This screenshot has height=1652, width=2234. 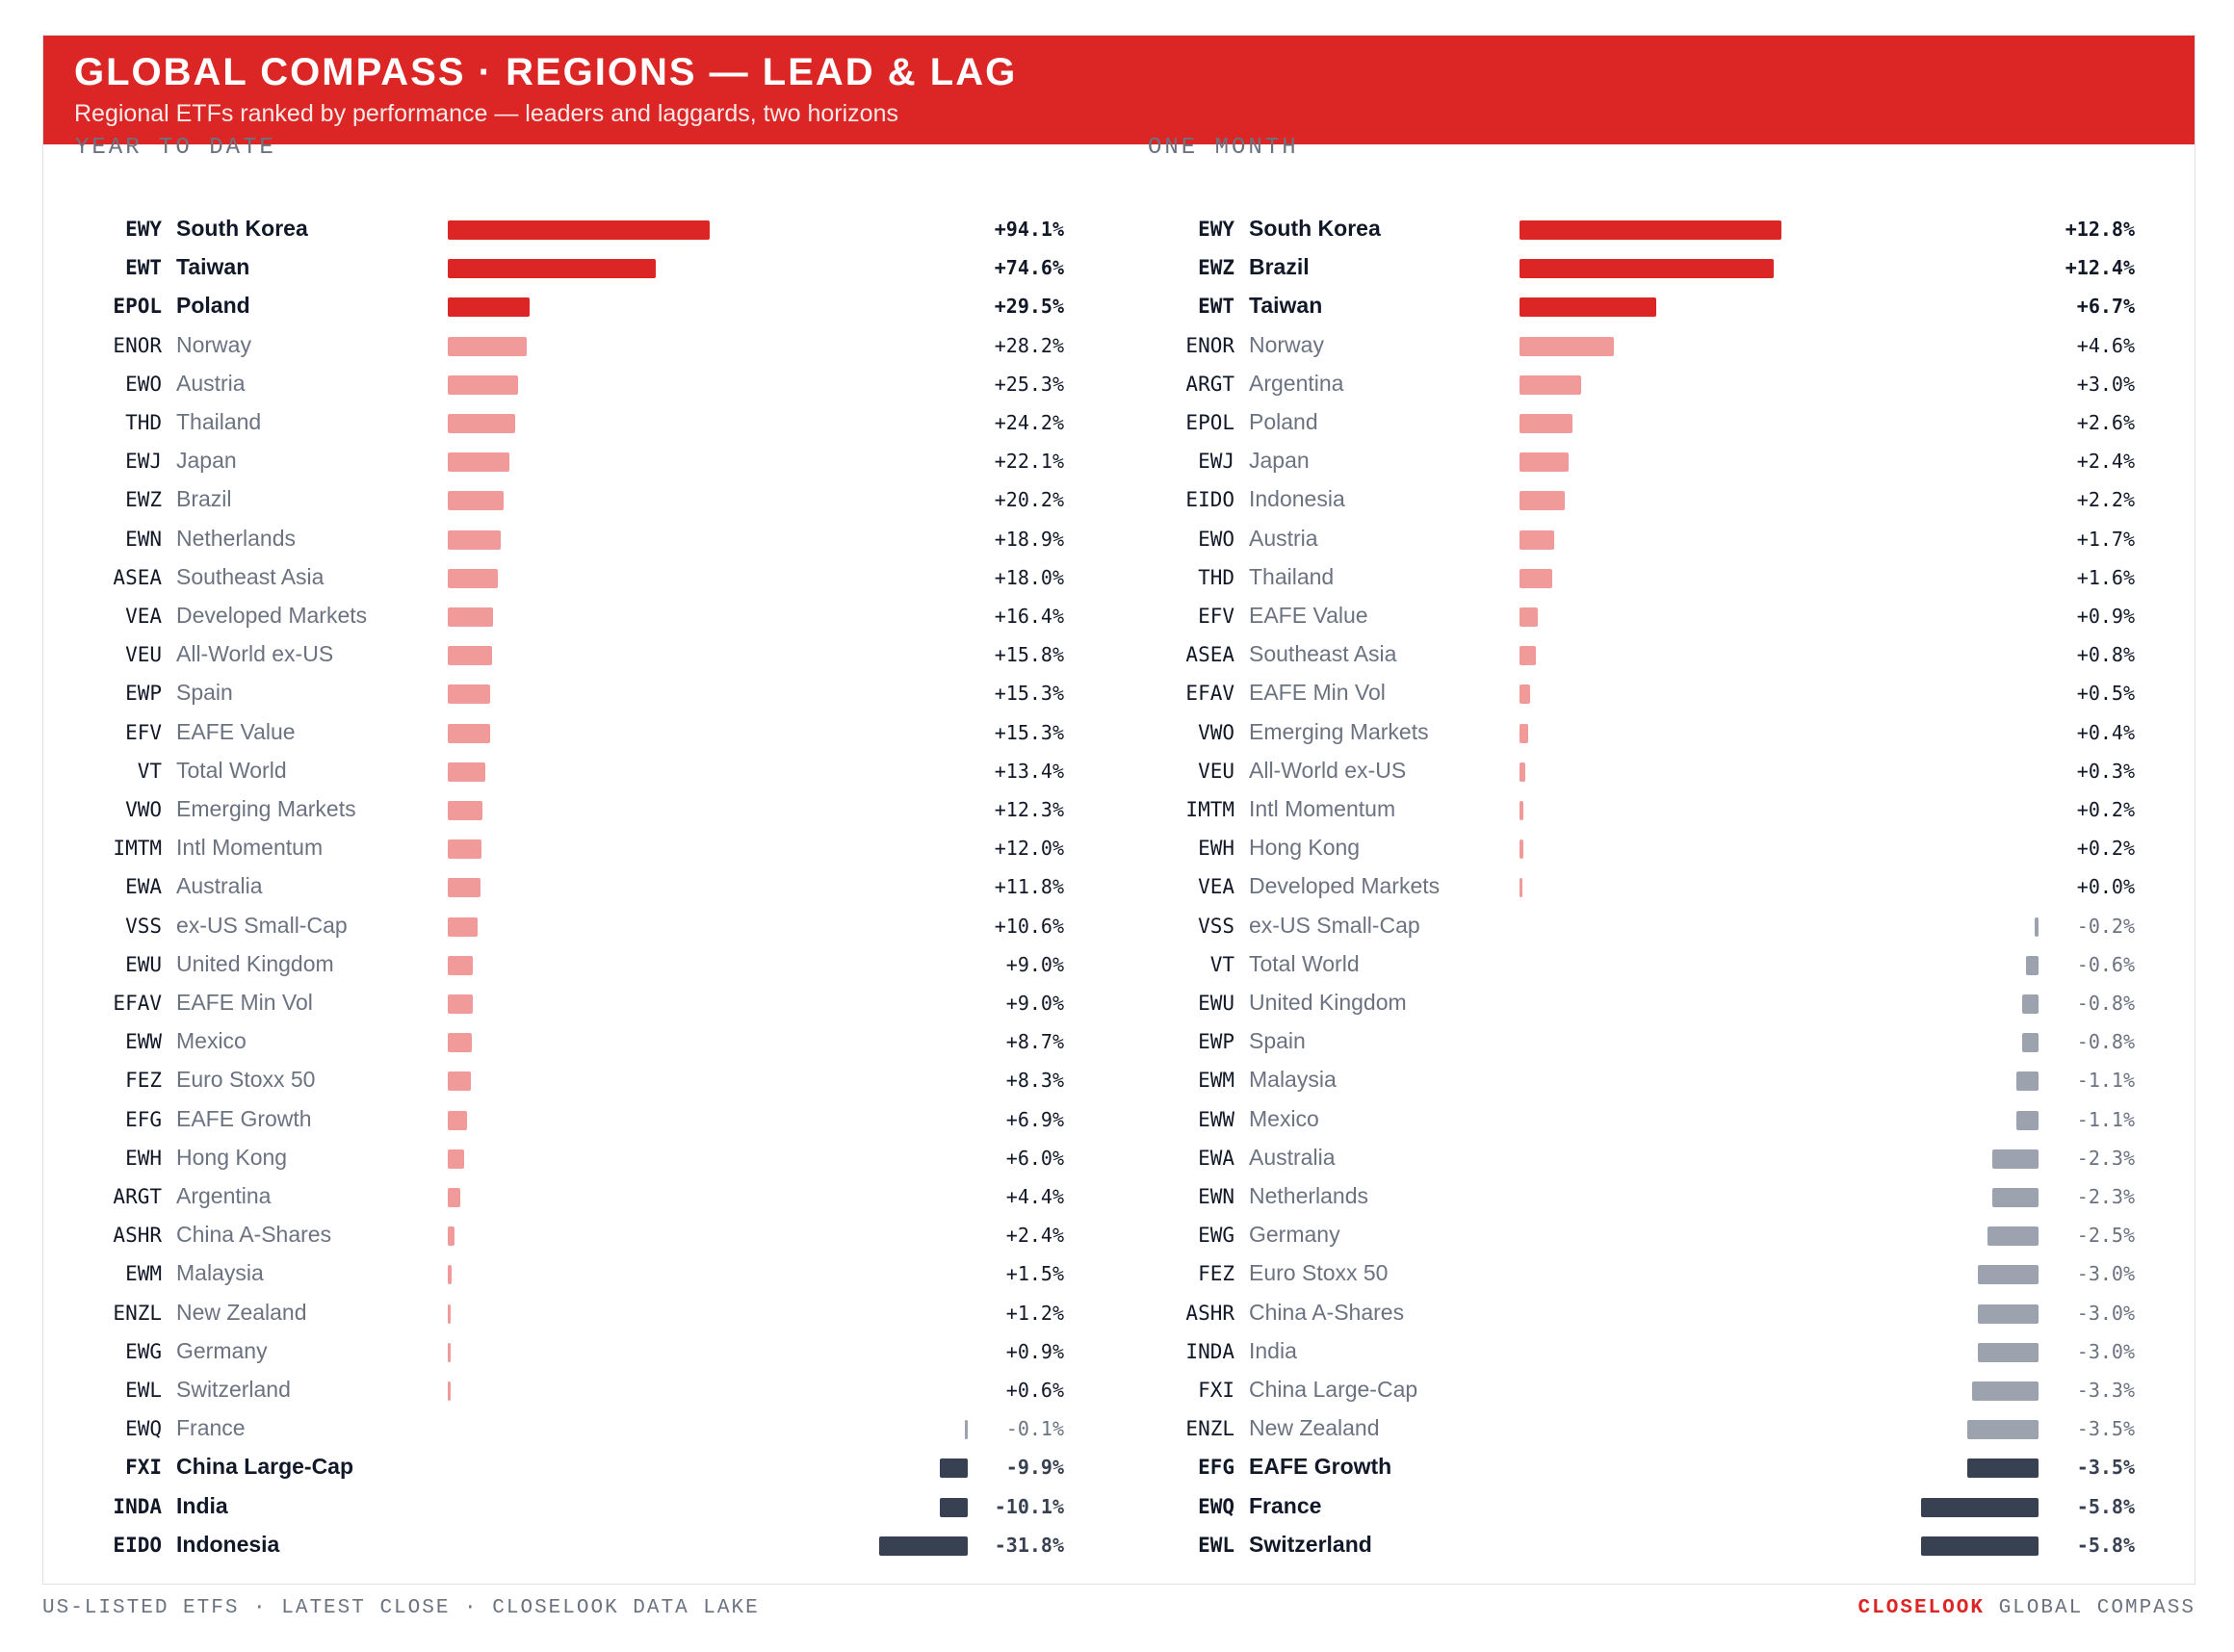 What do you see at coordinates (1117, 616) in the screenshot?
I see `table-row: EFV EAFE Value +0.9%` at bounding box center [1117, 616].